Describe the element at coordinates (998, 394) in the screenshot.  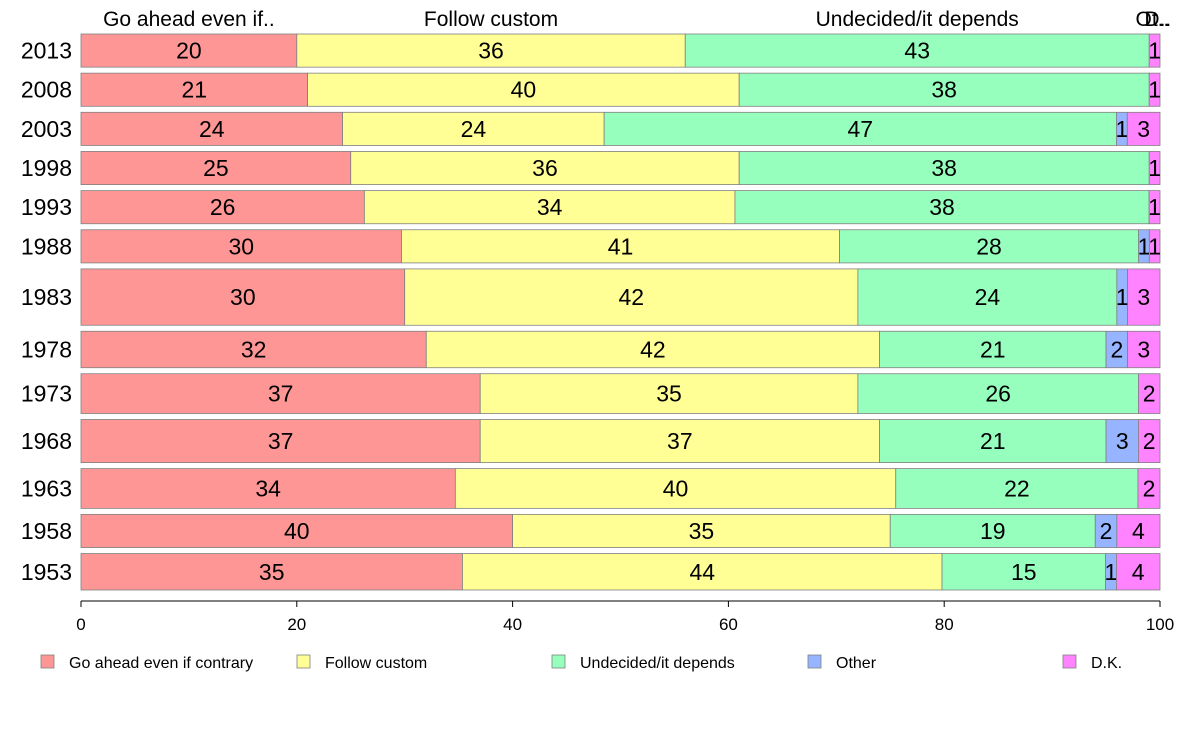
I see `data-label: 26` at that location.